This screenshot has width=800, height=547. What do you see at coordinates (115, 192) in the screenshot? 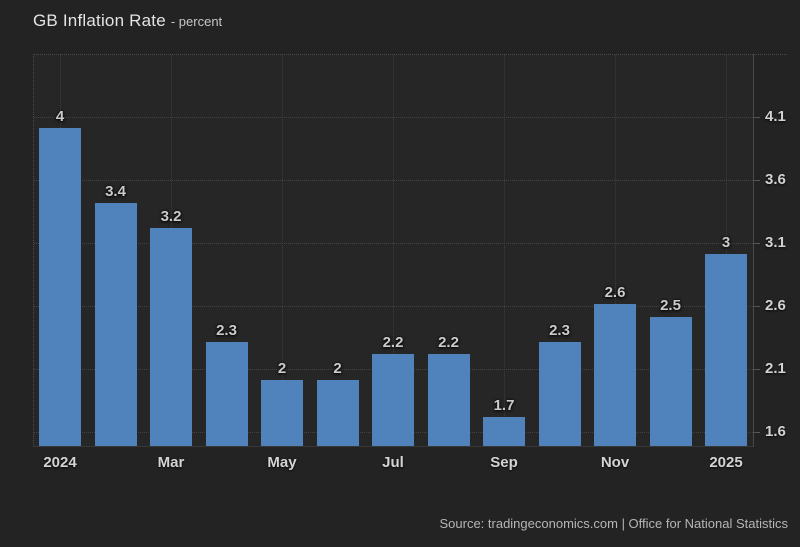
I see `bar-value-label: 3.4` at bounding box center [115, 192].